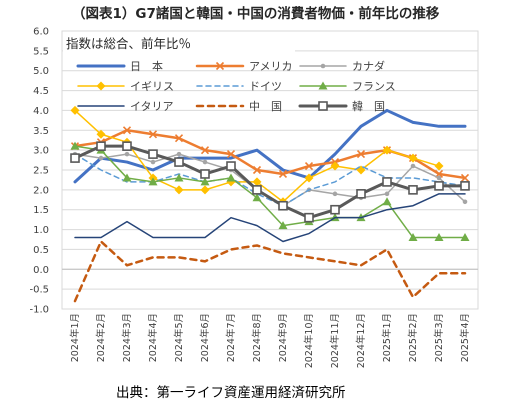  What do you see at coordinates (341, 106) in the screenshot?
I see `legend-item: 韓 国` at bounding box center [341, 106].